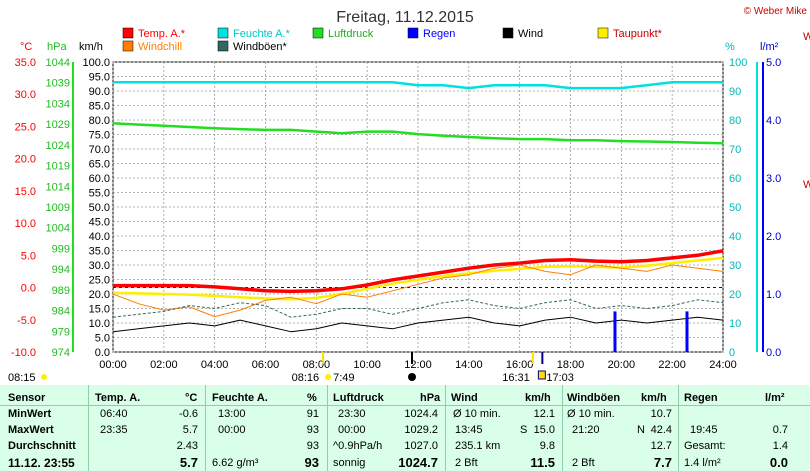 The image size is (810, 471). What do you see at coordinates (61, 270) in the screenshot?
I see `pressure-tick-label: 994` at bounding box center [61, 270].